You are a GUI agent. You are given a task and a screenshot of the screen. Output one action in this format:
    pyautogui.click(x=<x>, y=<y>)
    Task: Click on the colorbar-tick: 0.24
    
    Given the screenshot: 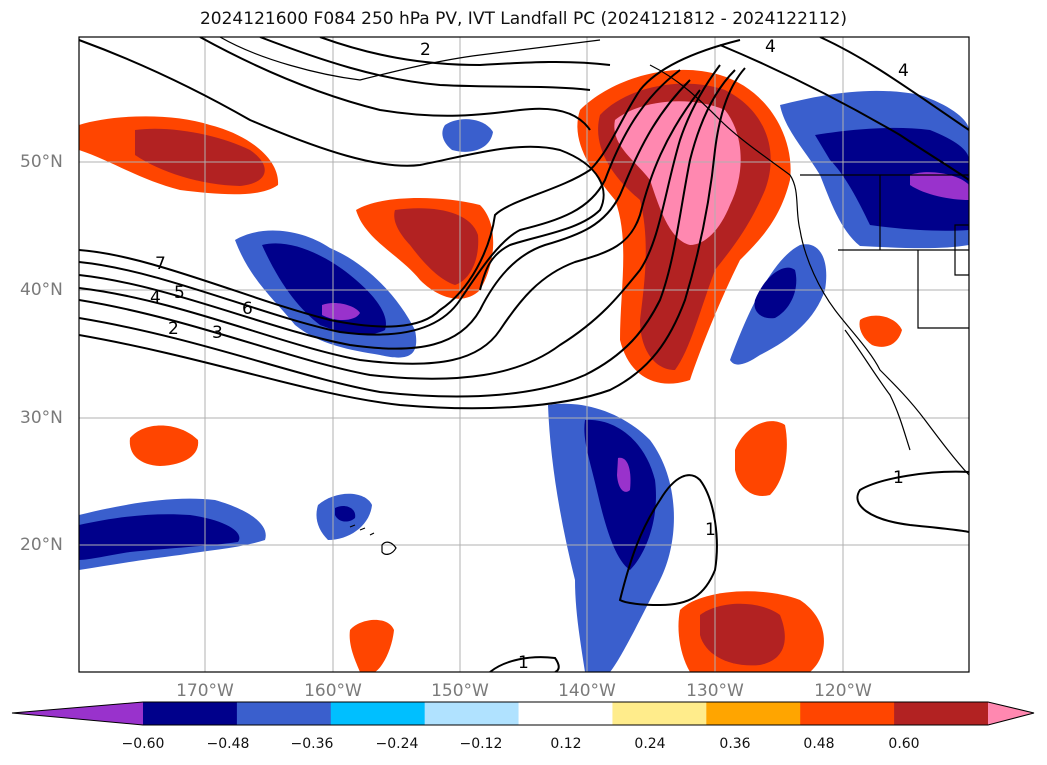 What is the action you would take?
    pyautogui.click(x=650, y=744)
    